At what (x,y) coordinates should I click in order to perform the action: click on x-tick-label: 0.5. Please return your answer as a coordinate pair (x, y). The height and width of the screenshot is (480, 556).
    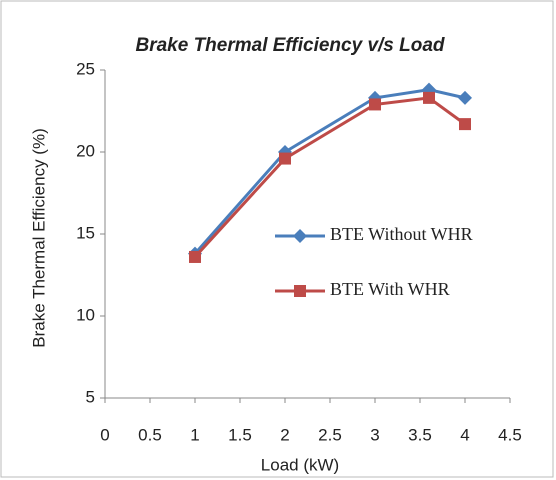
    Looking at the image, I should click on (150, 434).